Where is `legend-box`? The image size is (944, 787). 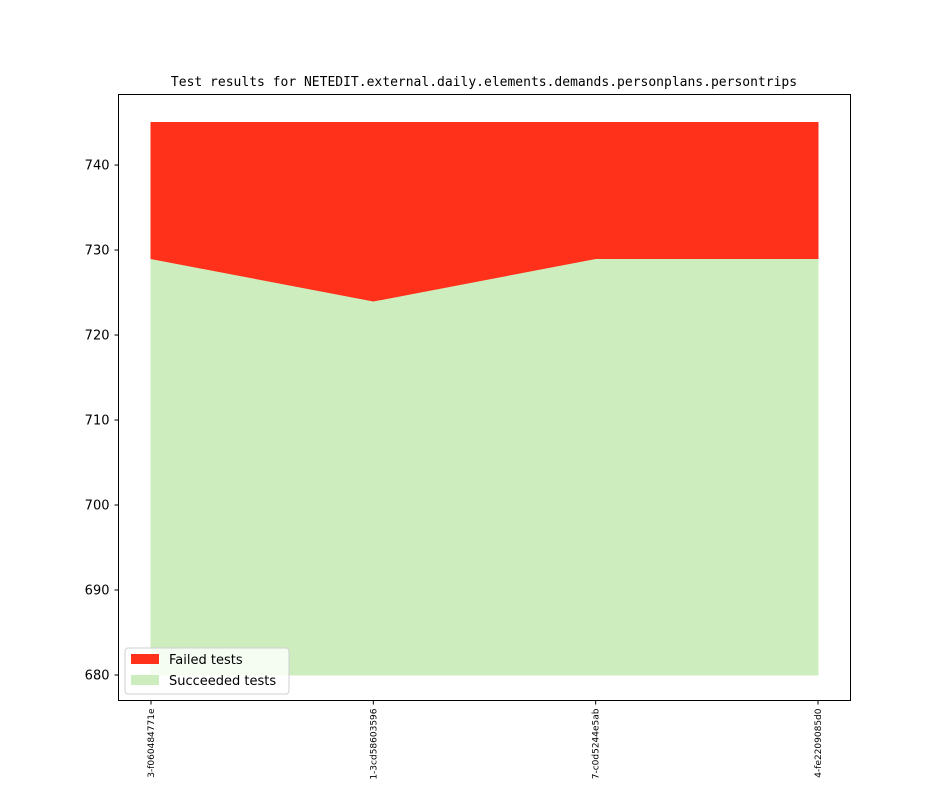
legend-box is located at coordinates (207, 671).